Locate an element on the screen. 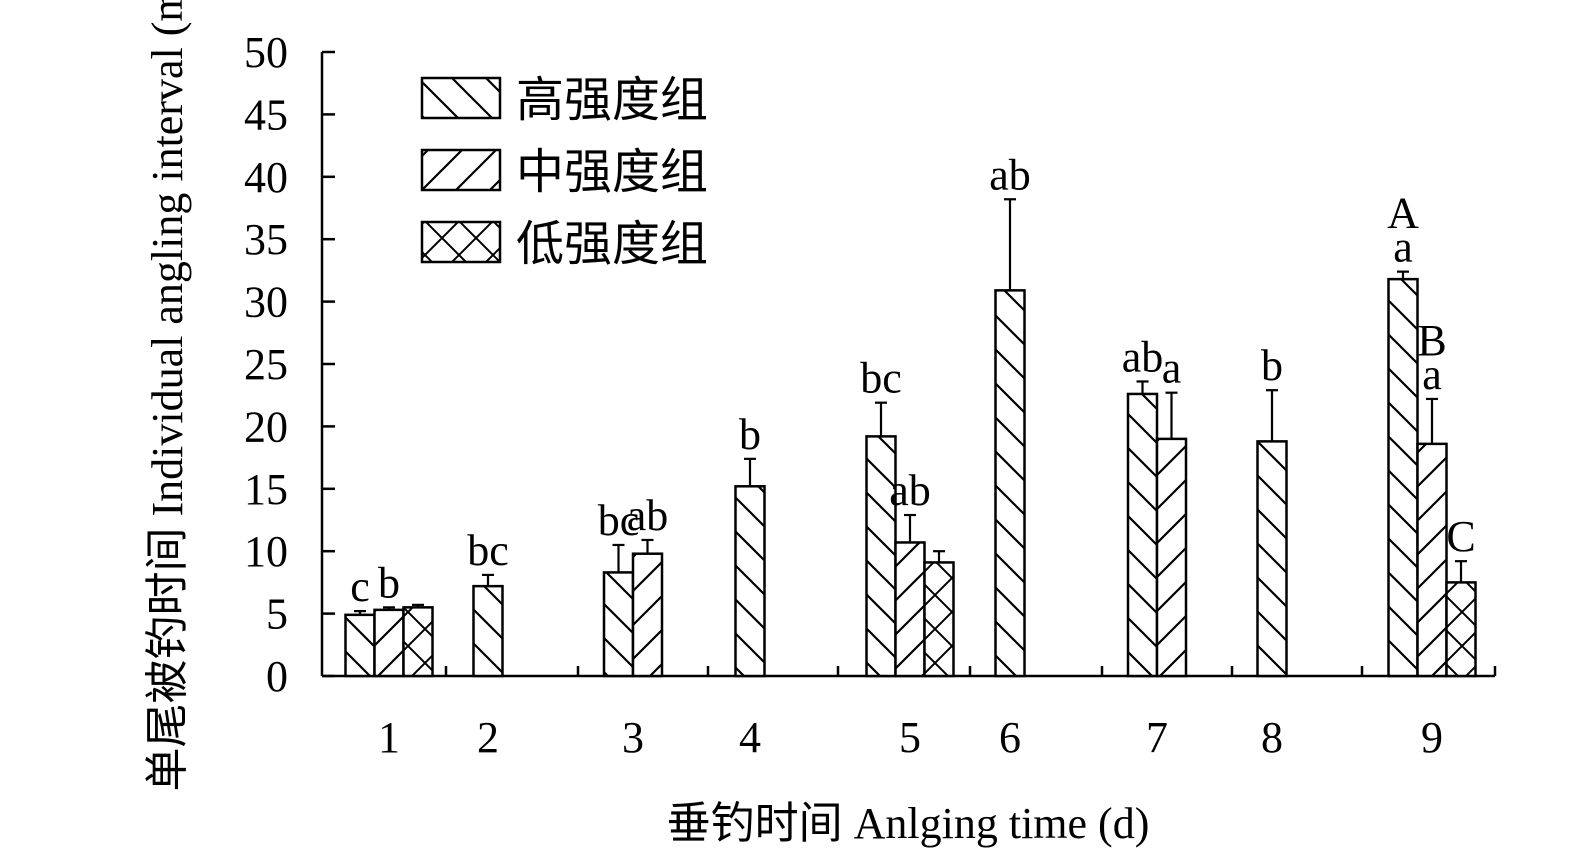  y-axis-title: 单尾被钓时间 Individual angling interval (min) is located at coordinates (167, 395).